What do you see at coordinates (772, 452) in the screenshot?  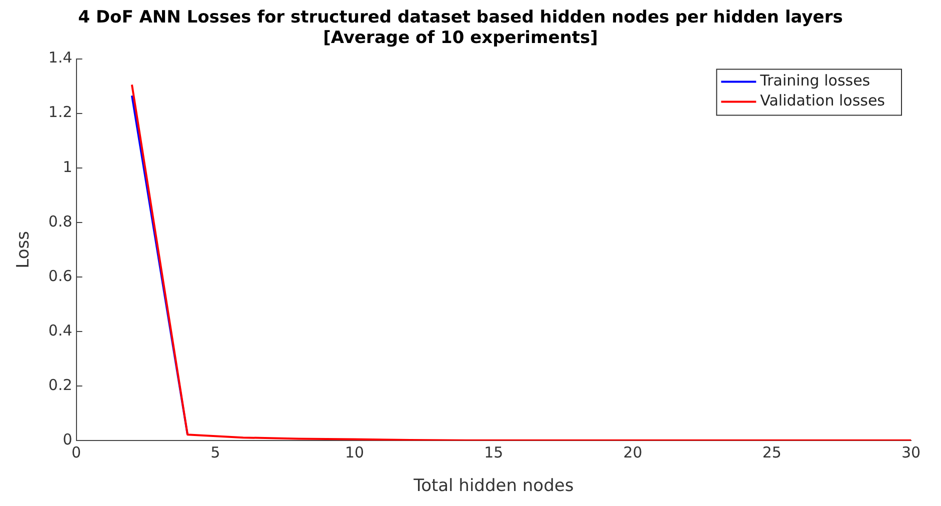 I see `x-tick-label: 25` at bounding box center [772, 452].